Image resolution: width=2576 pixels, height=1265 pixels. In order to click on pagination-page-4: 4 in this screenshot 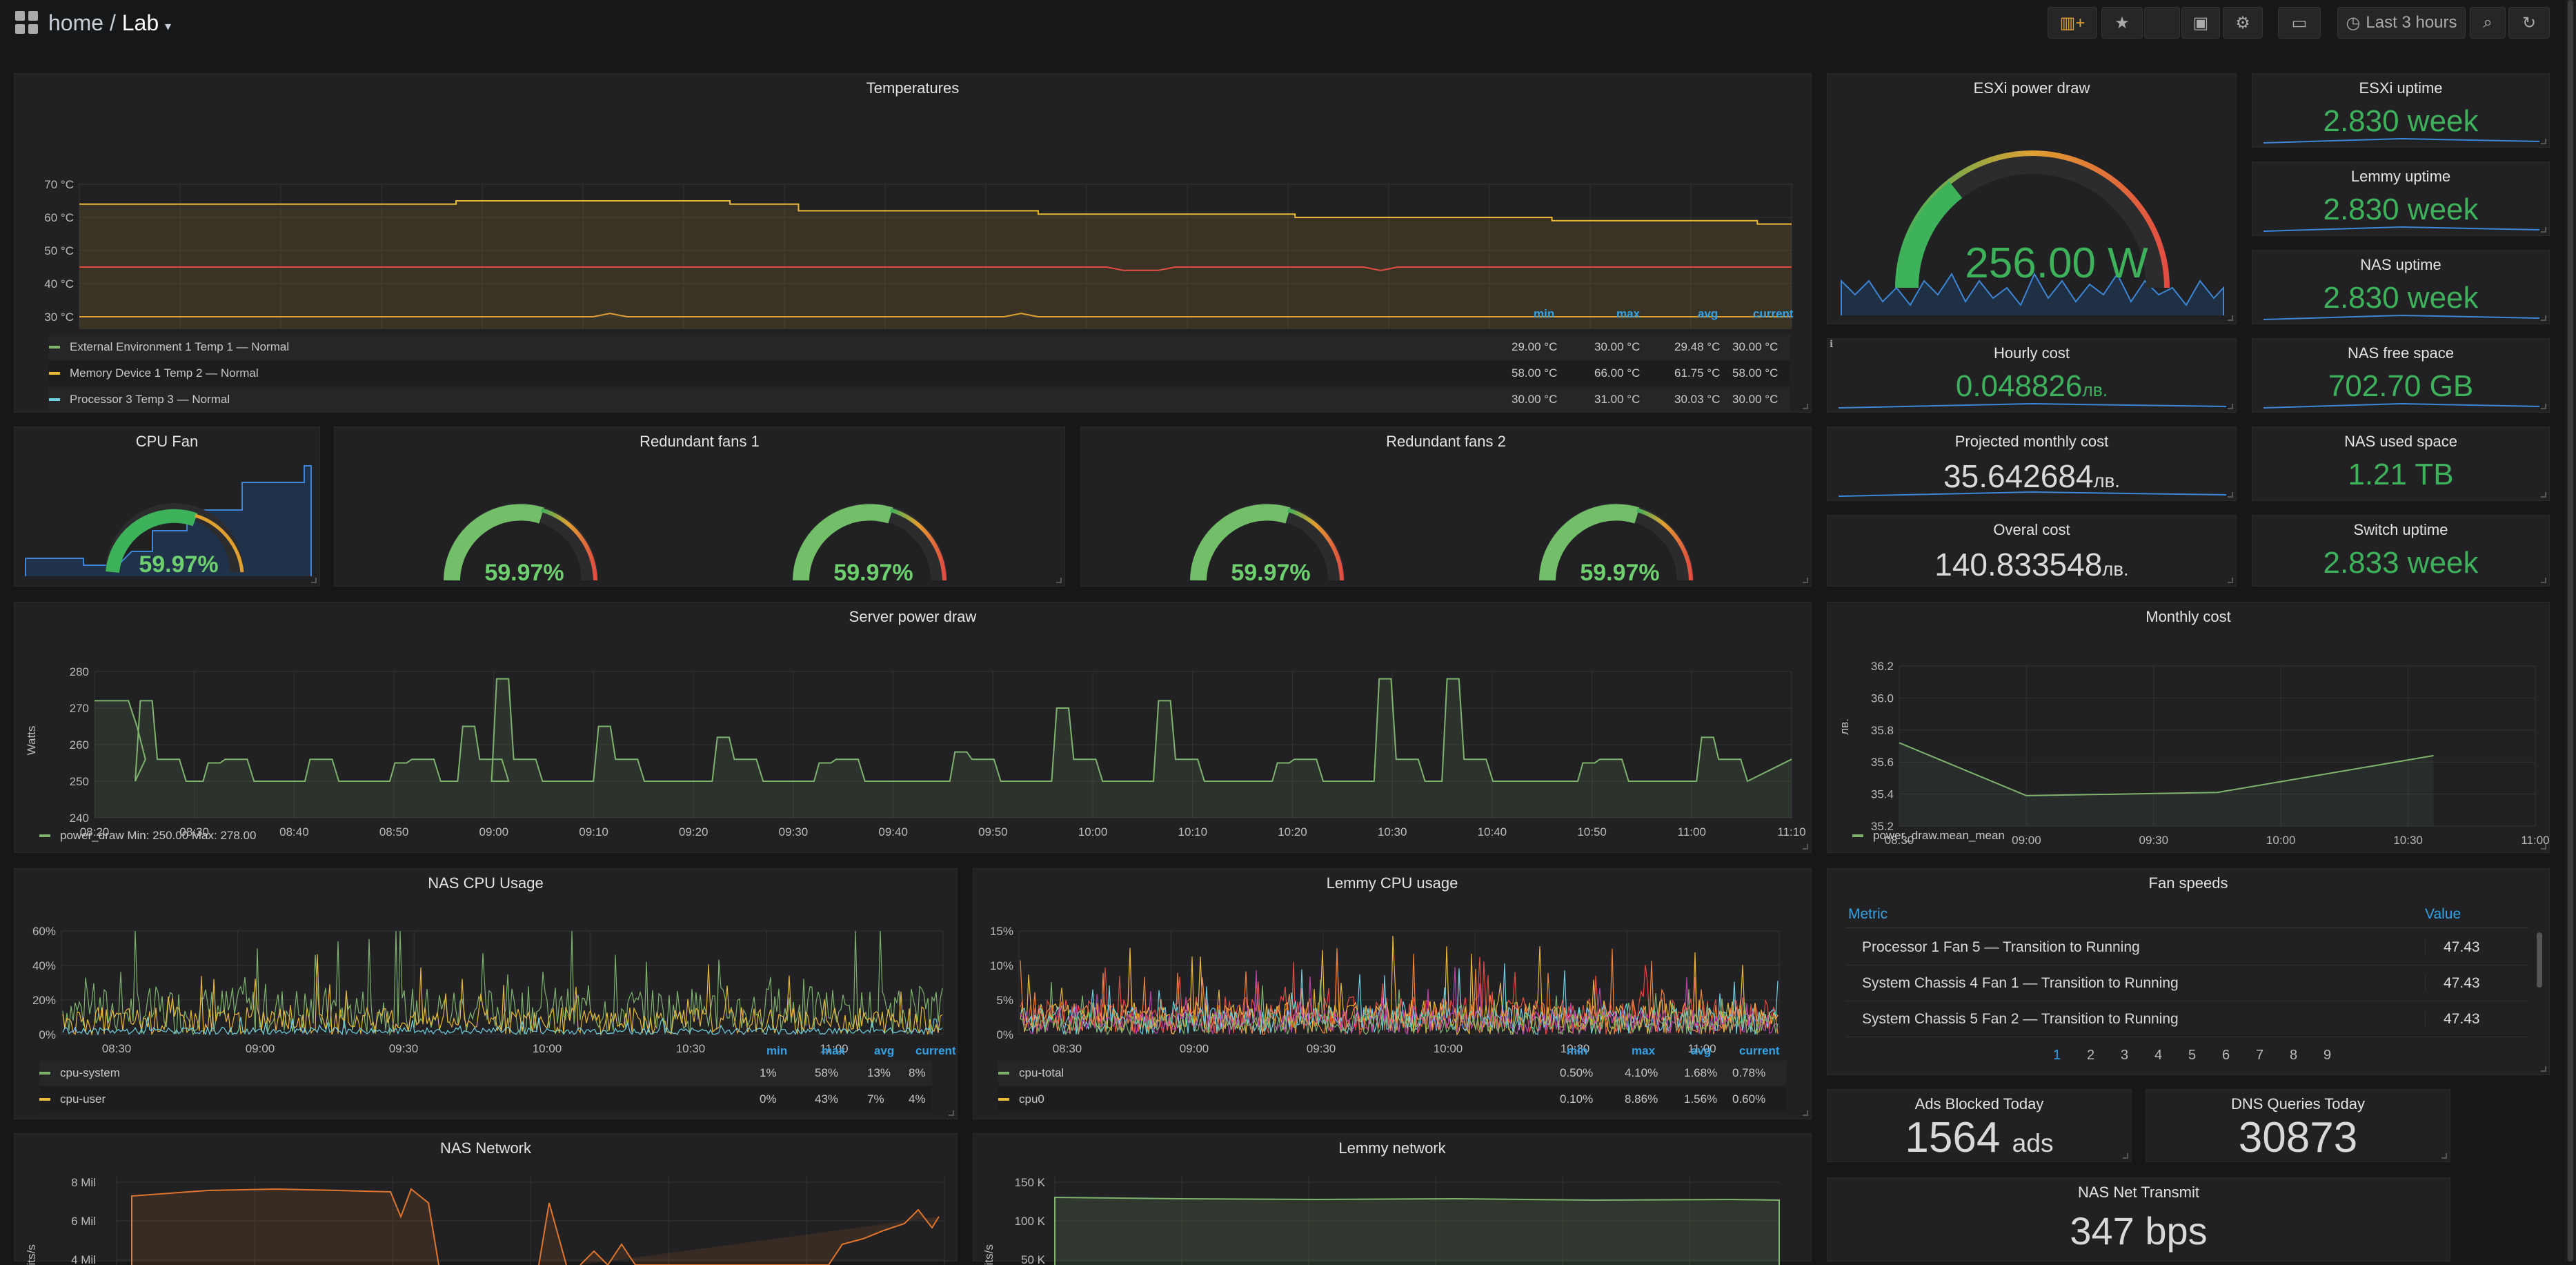, I will do `click(2158, 1055)`.